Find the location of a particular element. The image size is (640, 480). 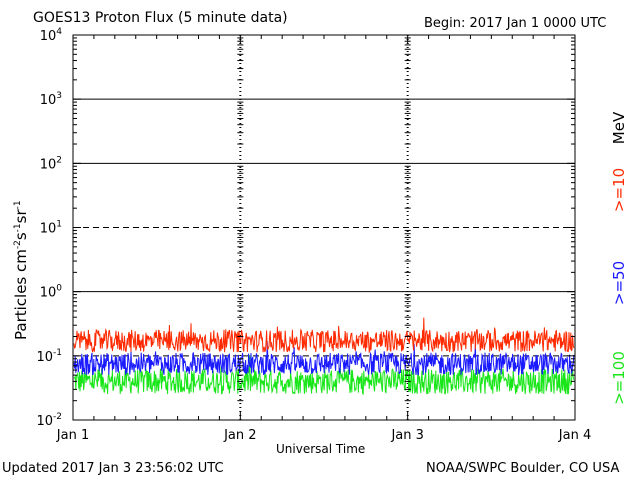

legend-unit: MeV is located at coordinates (619, 127).